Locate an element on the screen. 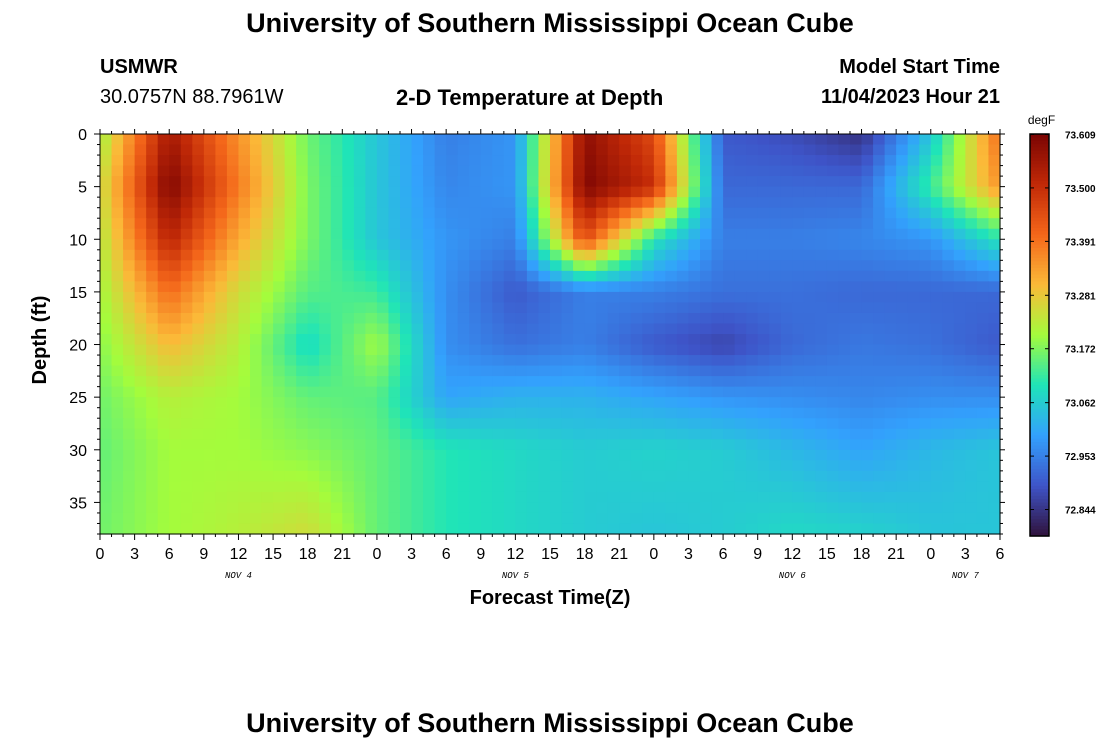 Image resolution: width=1100 pixels, height=750 pixels. y-tick-label: 5 is located at coordinates (82, 188).